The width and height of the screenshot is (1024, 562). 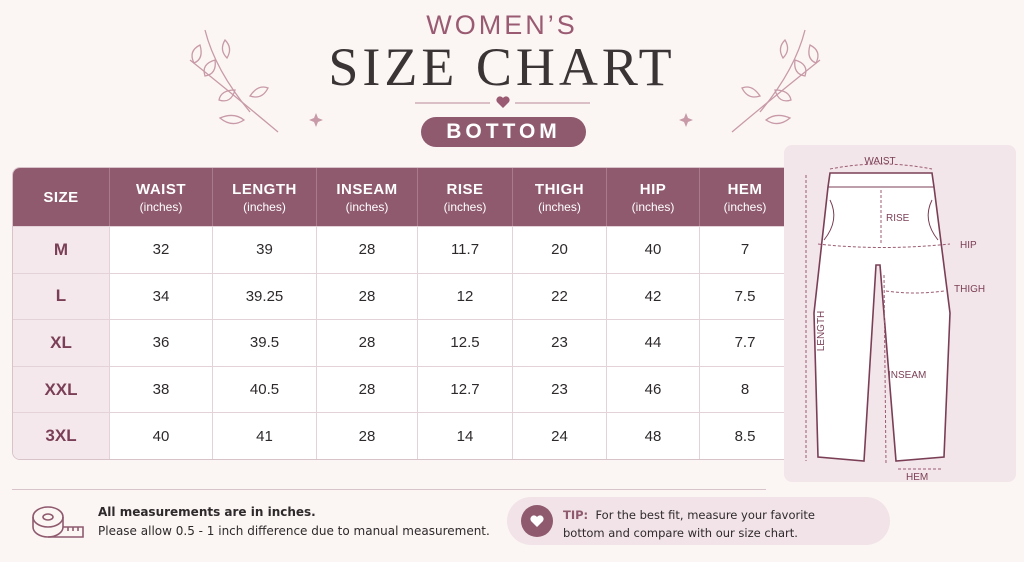 I want to click on label-hip: HIP, so click(x=968, y=245).